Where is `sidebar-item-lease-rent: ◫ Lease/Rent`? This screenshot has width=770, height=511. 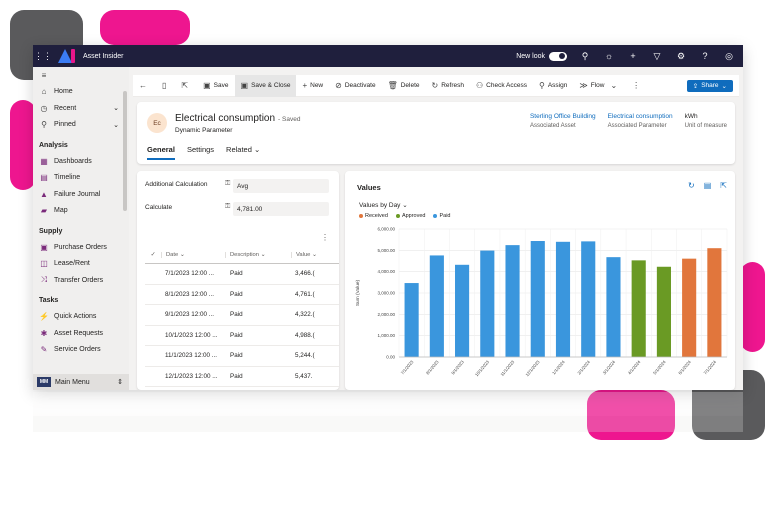
sidebar-item-lease-rent: ◫ Lease/Rent is located at coordinates (81, 264).